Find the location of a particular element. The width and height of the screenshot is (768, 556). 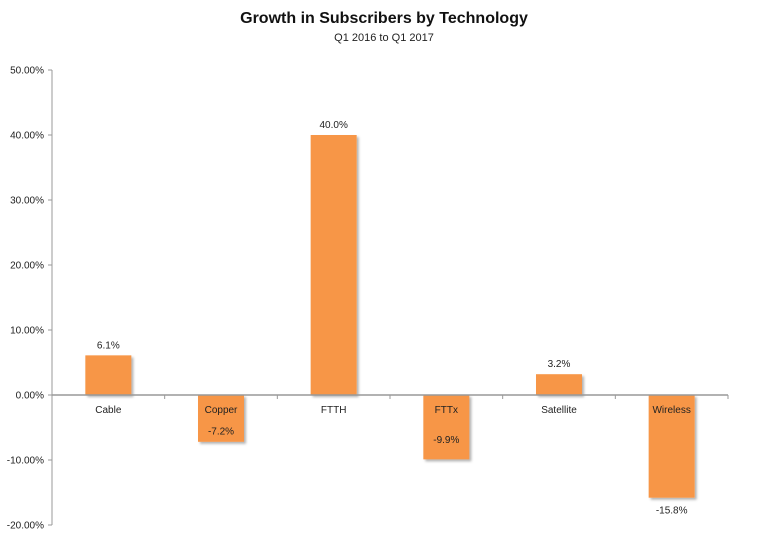

y-tick-label: 0.00% is located at coordinates (30, 396).